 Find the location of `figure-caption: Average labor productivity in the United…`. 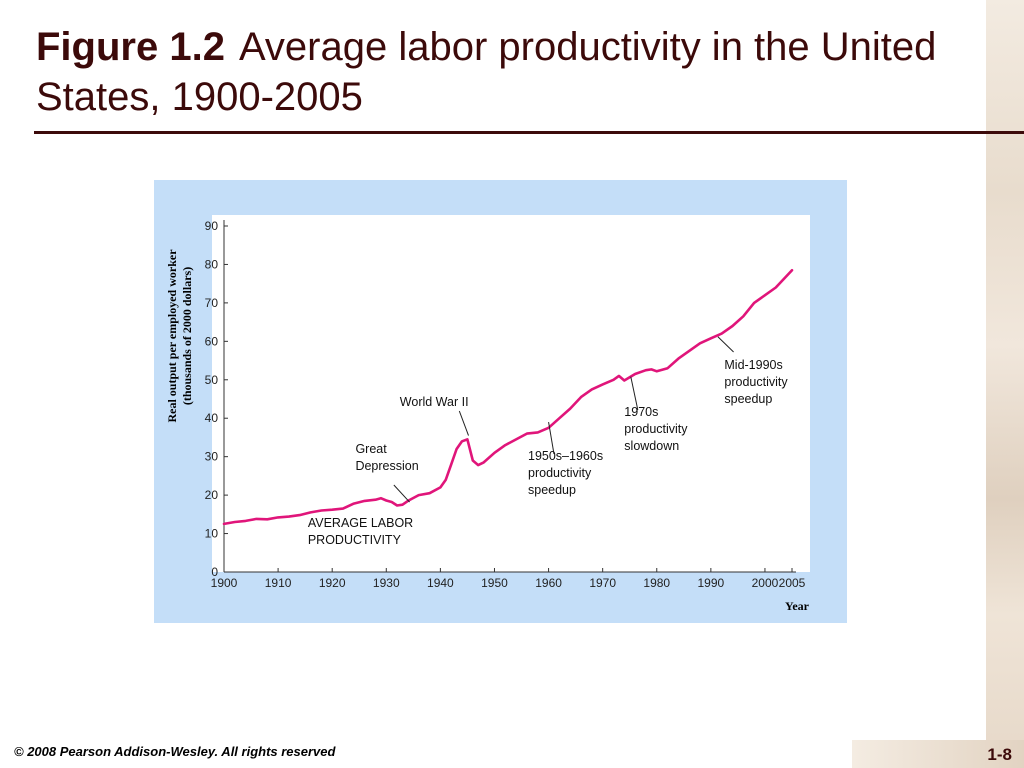

figure-caption: Average labor productivity in the United… is located at coordinates (486, 72).